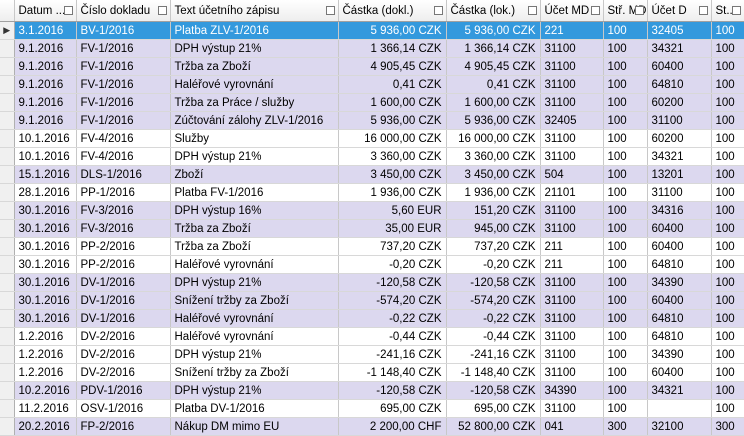  I want to click on cell: 35,00 EUR, so click(392, 228).